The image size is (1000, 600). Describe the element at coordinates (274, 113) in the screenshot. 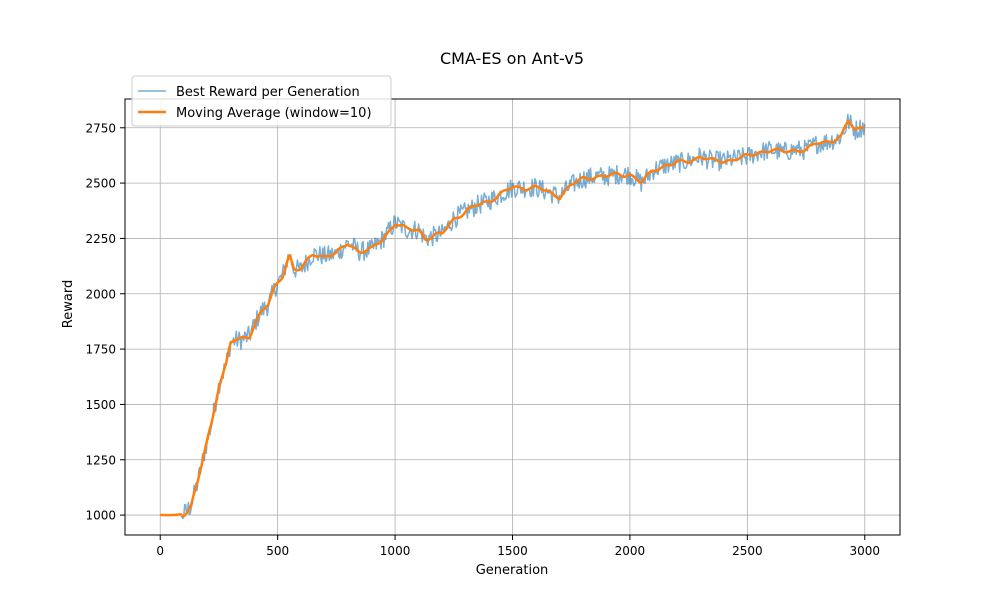

I see `legend-label-moving-average: Moving Average (window=10)` at that location.